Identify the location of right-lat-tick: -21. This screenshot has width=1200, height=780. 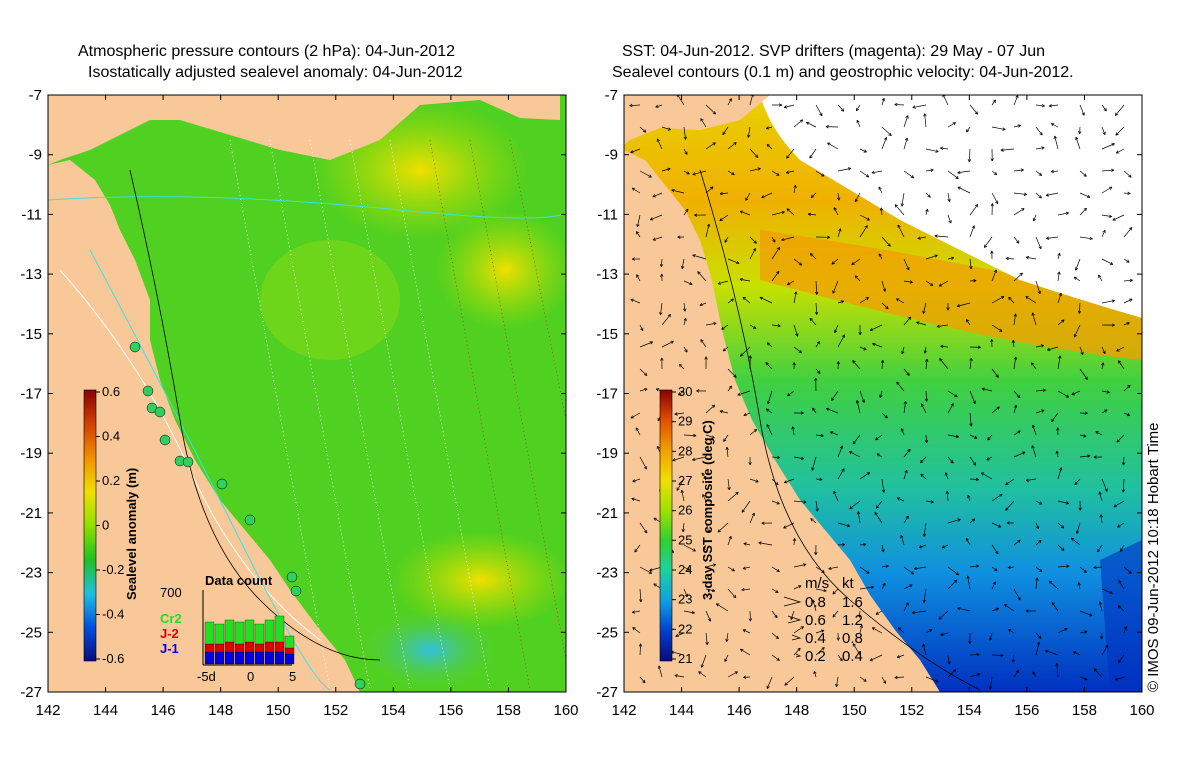
(607, 513).